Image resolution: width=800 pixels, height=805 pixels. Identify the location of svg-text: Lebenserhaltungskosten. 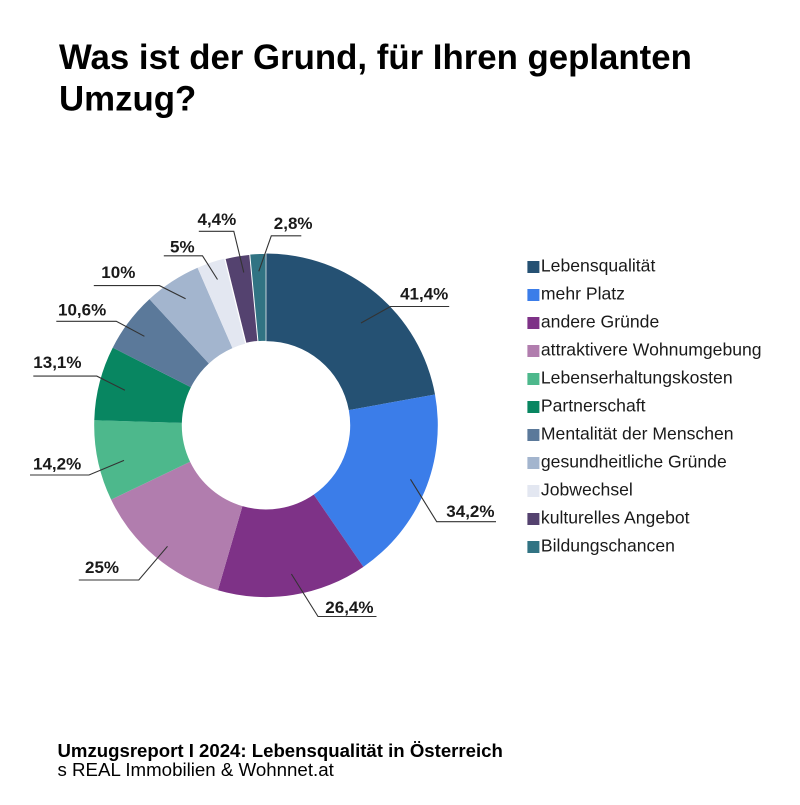
(637, 377).